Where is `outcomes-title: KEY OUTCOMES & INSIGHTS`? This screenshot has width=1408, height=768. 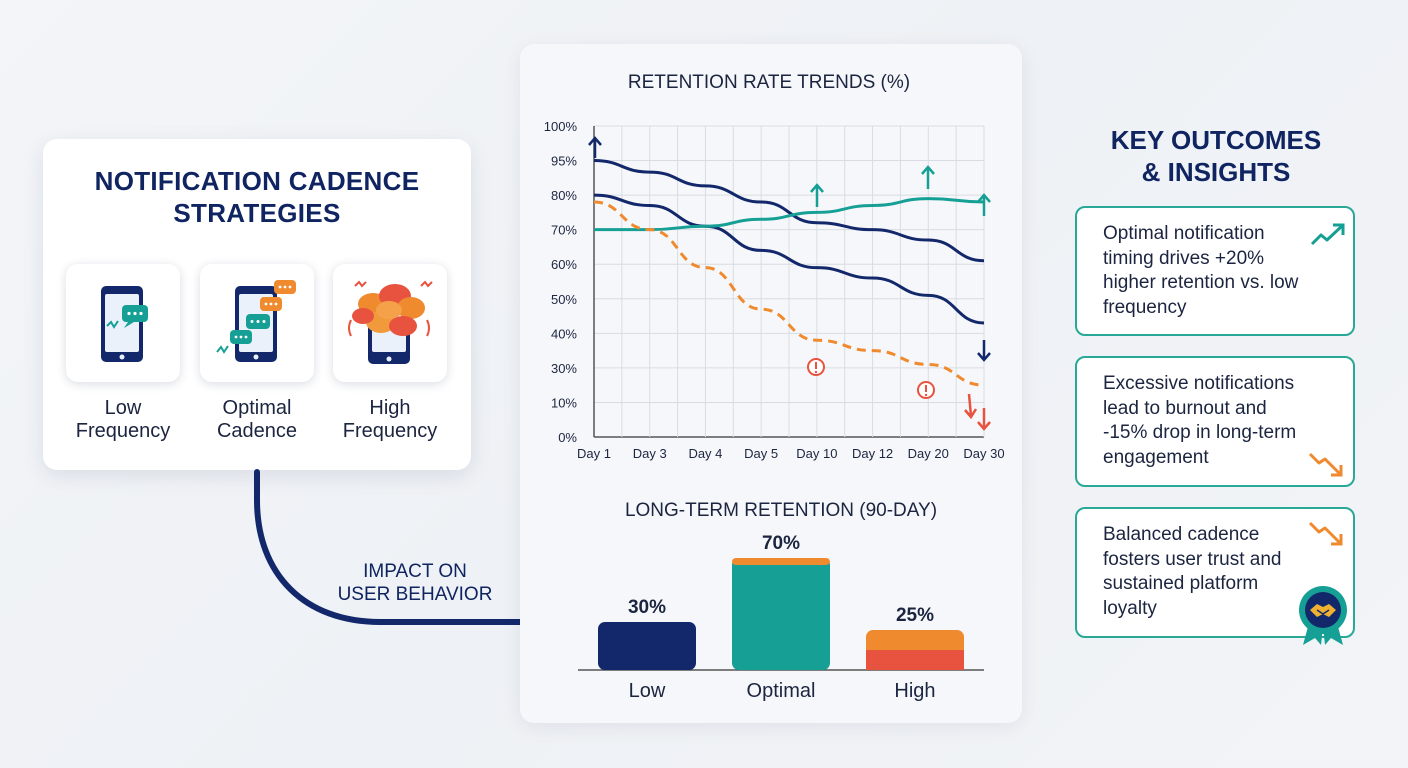
outcomes-title: KEY OUTCOMES & INSIGHTS is located at coordinates (1216, 156).